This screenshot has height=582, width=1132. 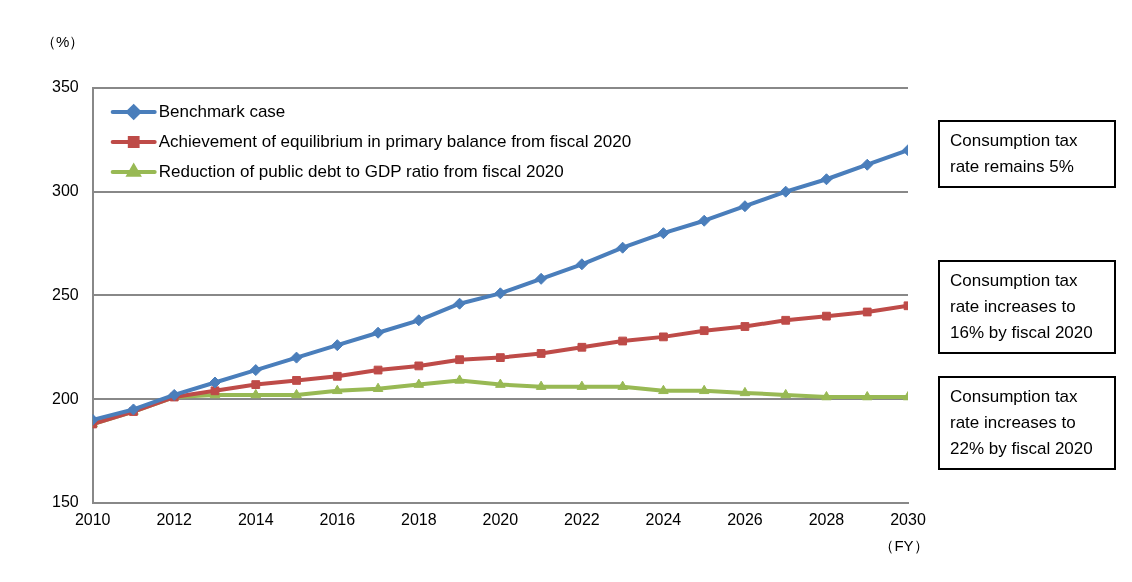 I want to click on x-tick-label: 2010, so click(x=92, y=519).